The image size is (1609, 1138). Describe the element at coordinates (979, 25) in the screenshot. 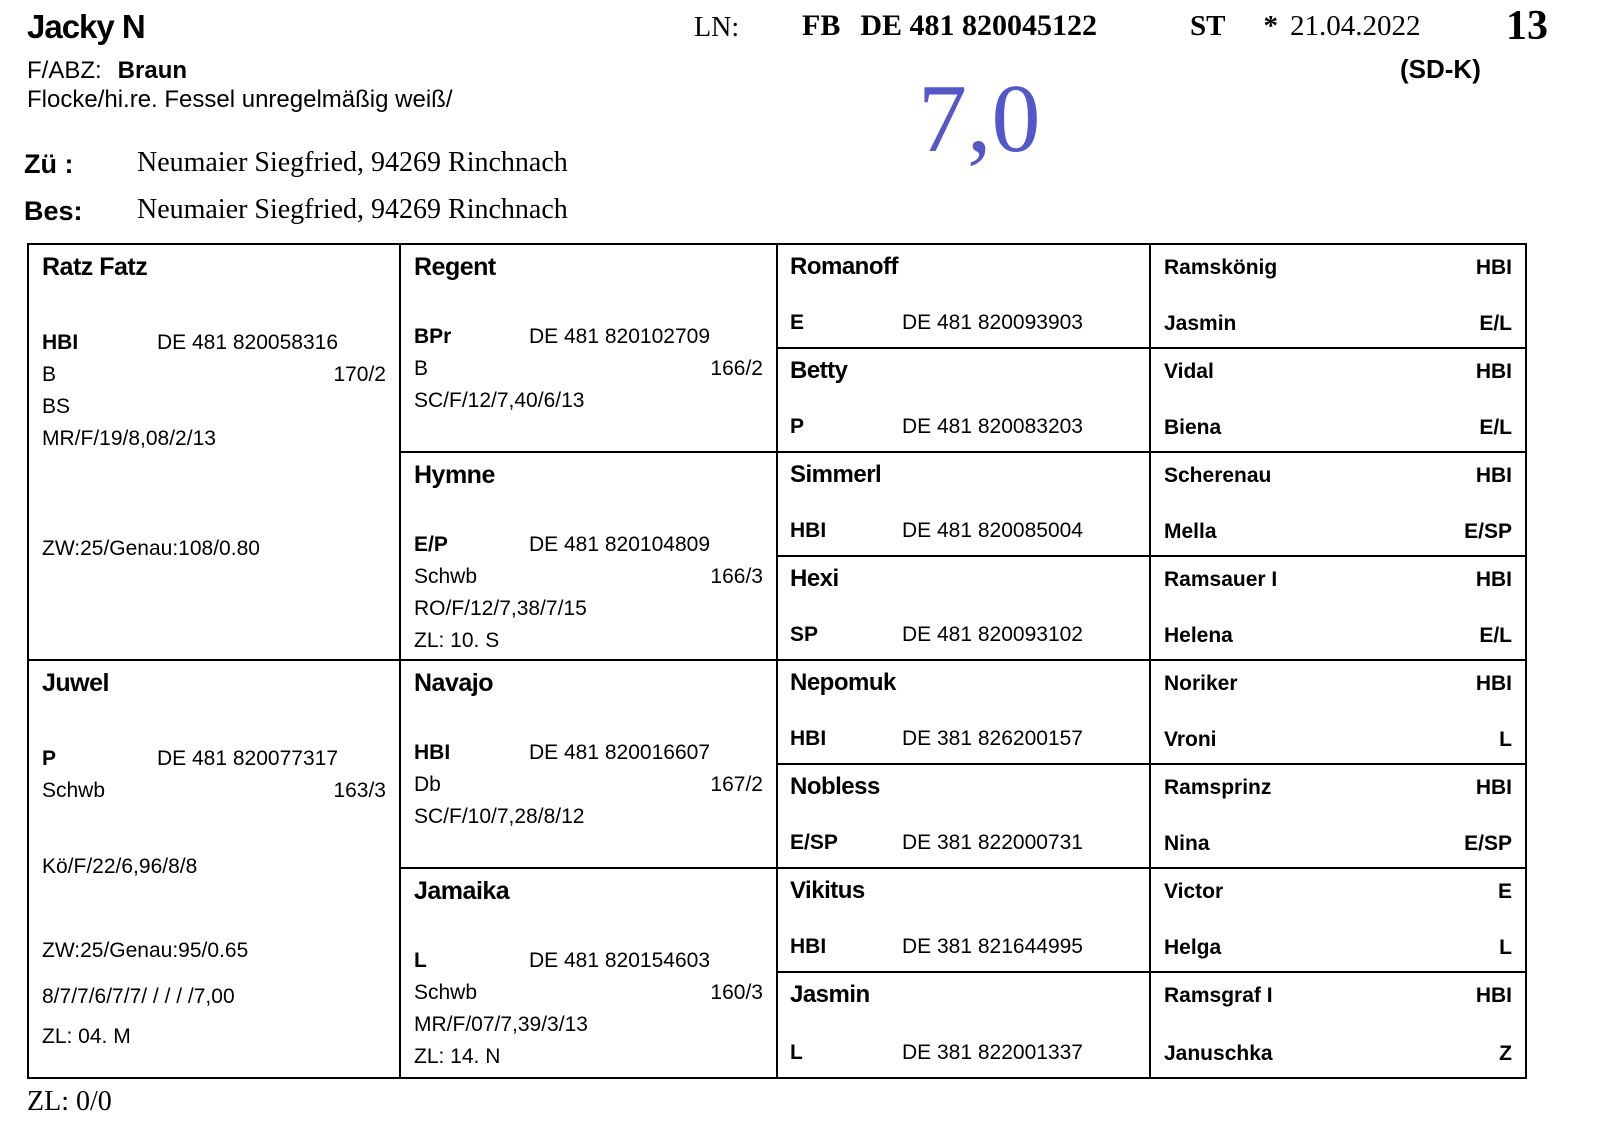

I see `life-number: DE 481 820045122` at that location.